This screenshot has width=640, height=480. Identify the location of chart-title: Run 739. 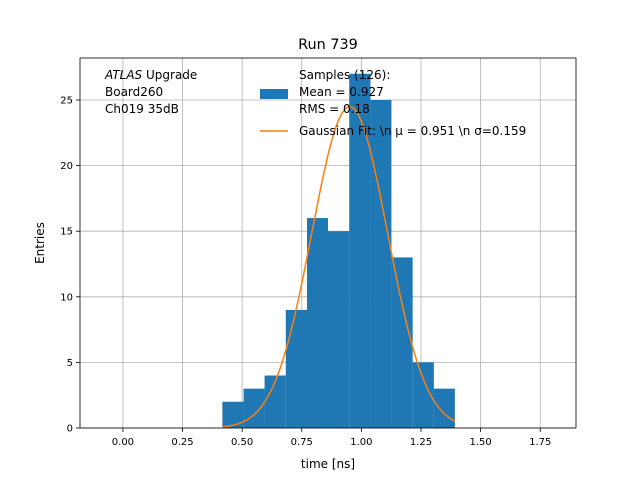
(328, 45).